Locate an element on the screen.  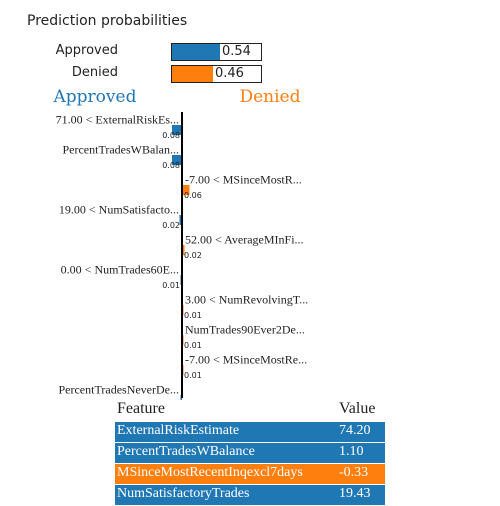
bar-value-3: 0.02 is located at coordinates (171, 225).